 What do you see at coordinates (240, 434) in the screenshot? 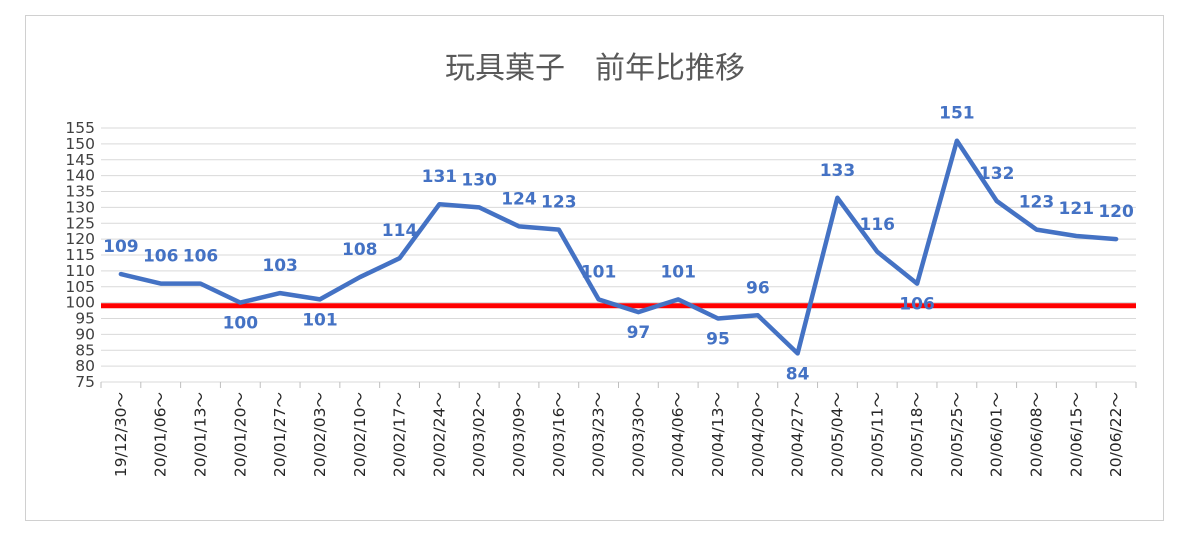
I see `x-tick-label: 20/01/20～` at bounding box center [240, 434].